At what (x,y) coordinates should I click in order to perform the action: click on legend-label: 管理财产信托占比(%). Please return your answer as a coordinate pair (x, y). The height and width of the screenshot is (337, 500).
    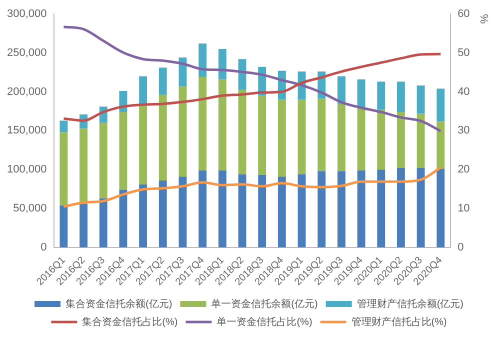
    Looking at the image, I should click on (399, 322).